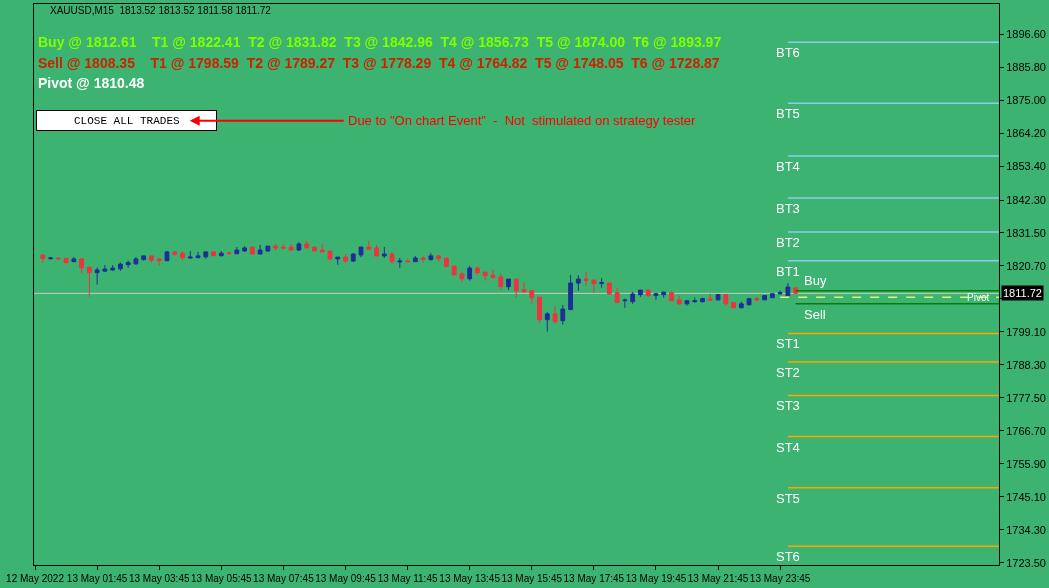  What do you see at coordinates (788, 242) in the screenshot?
I see `series-label: BT2` at bounding box center [788, 242].